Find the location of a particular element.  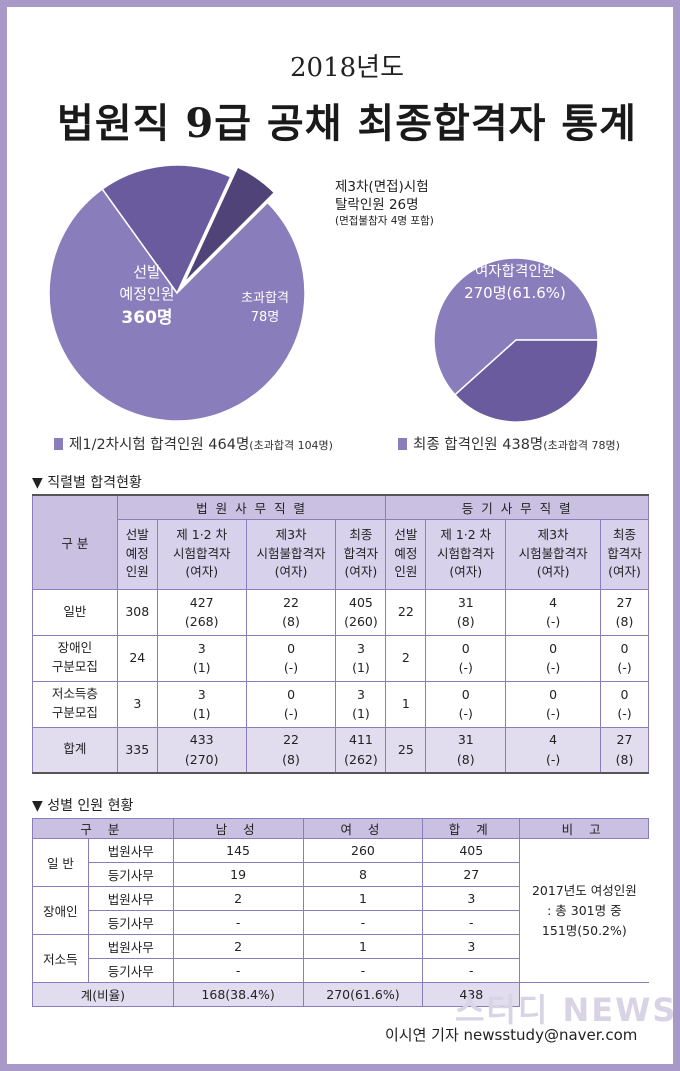

header-female: 여 성 is located at coordinates (363, 828).